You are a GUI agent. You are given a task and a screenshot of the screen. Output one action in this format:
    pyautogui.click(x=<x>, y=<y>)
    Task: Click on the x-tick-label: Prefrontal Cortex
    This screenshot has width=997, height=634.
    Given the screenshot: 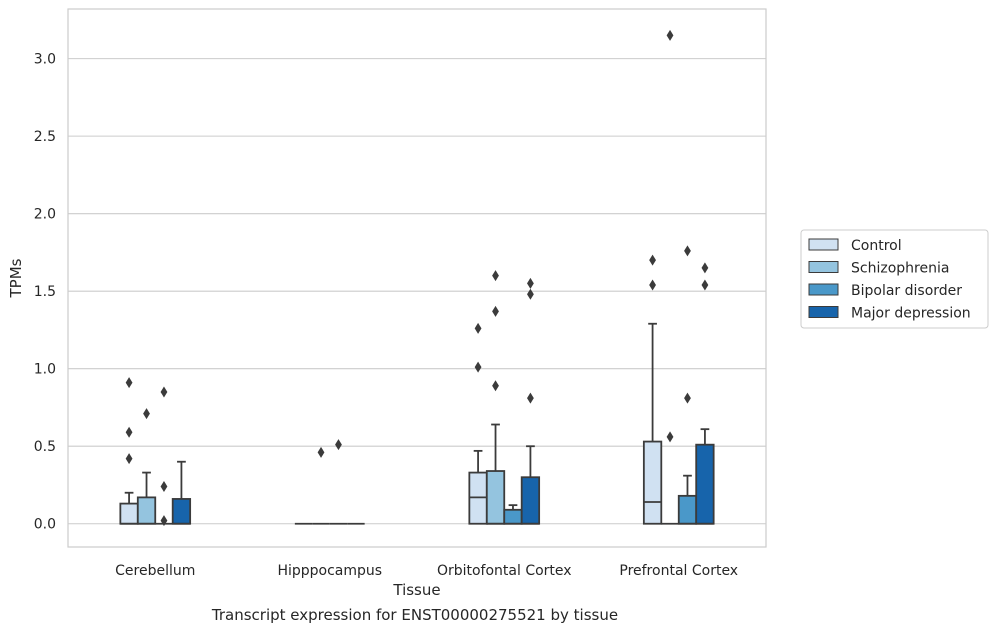 What is the action you would take?
    pyautogui.click(x=678, y=571)
    